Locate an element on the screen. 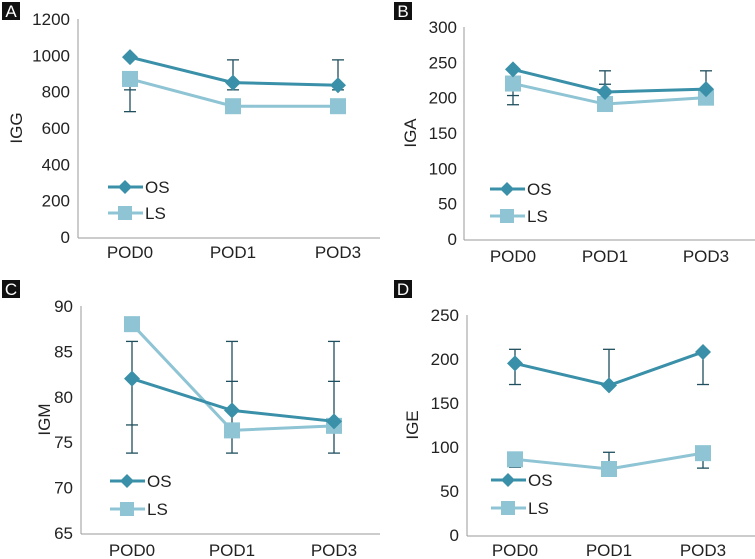 This screenshot has width=755, height=559. y-tick-label: 75 is located at coordinates (63, 442).